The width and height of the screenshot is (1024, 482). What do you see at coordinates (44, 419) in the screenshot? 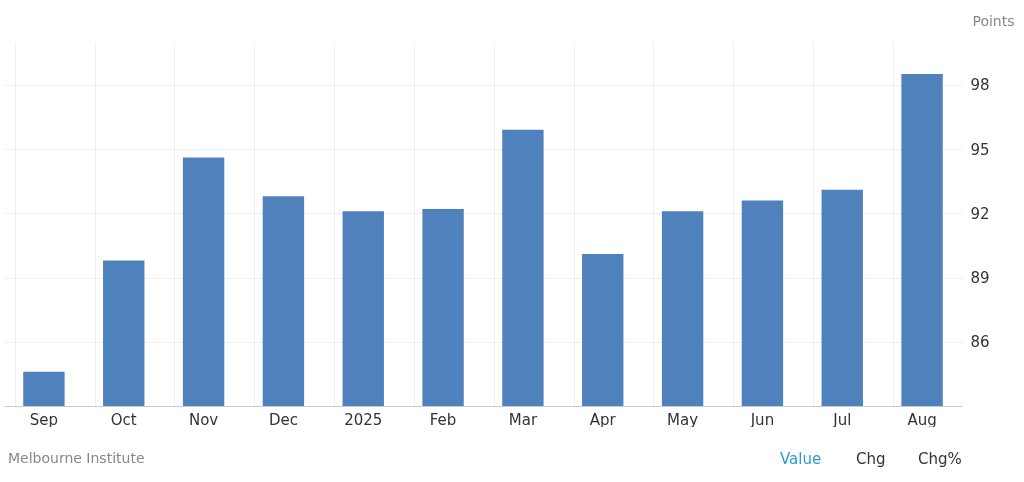
I see `x-tick-label: Sep` at bounding box center [44, 419].